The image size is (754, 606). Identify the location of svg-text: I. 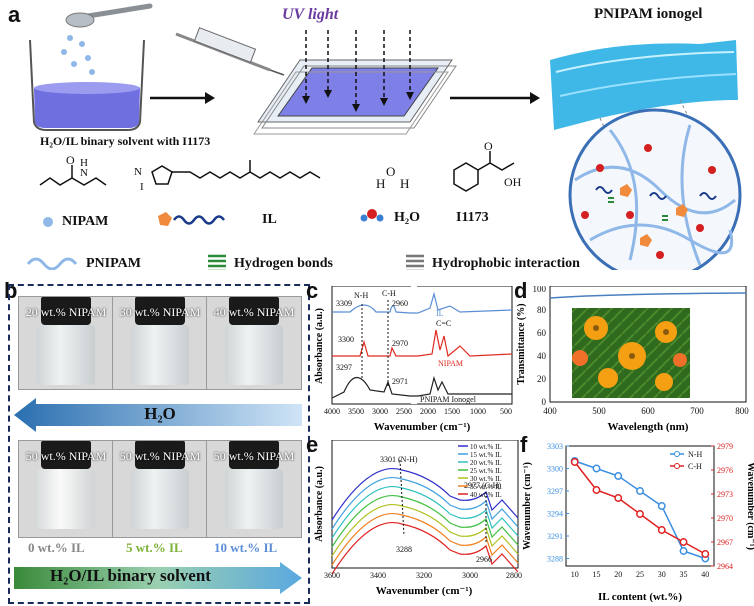
(142, 187).